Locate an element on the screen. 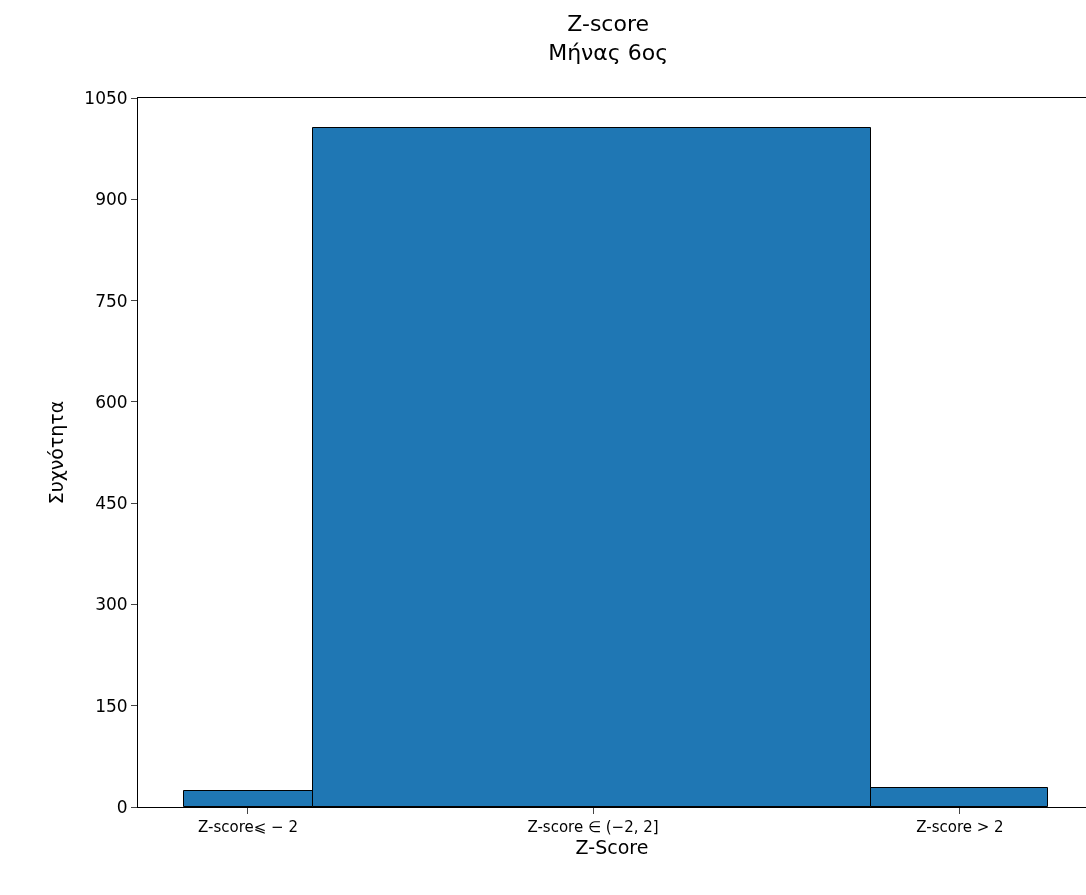 This screenshot has height=895, width=1086. y-tick-label: 750 is located at coordinates (111, 300).